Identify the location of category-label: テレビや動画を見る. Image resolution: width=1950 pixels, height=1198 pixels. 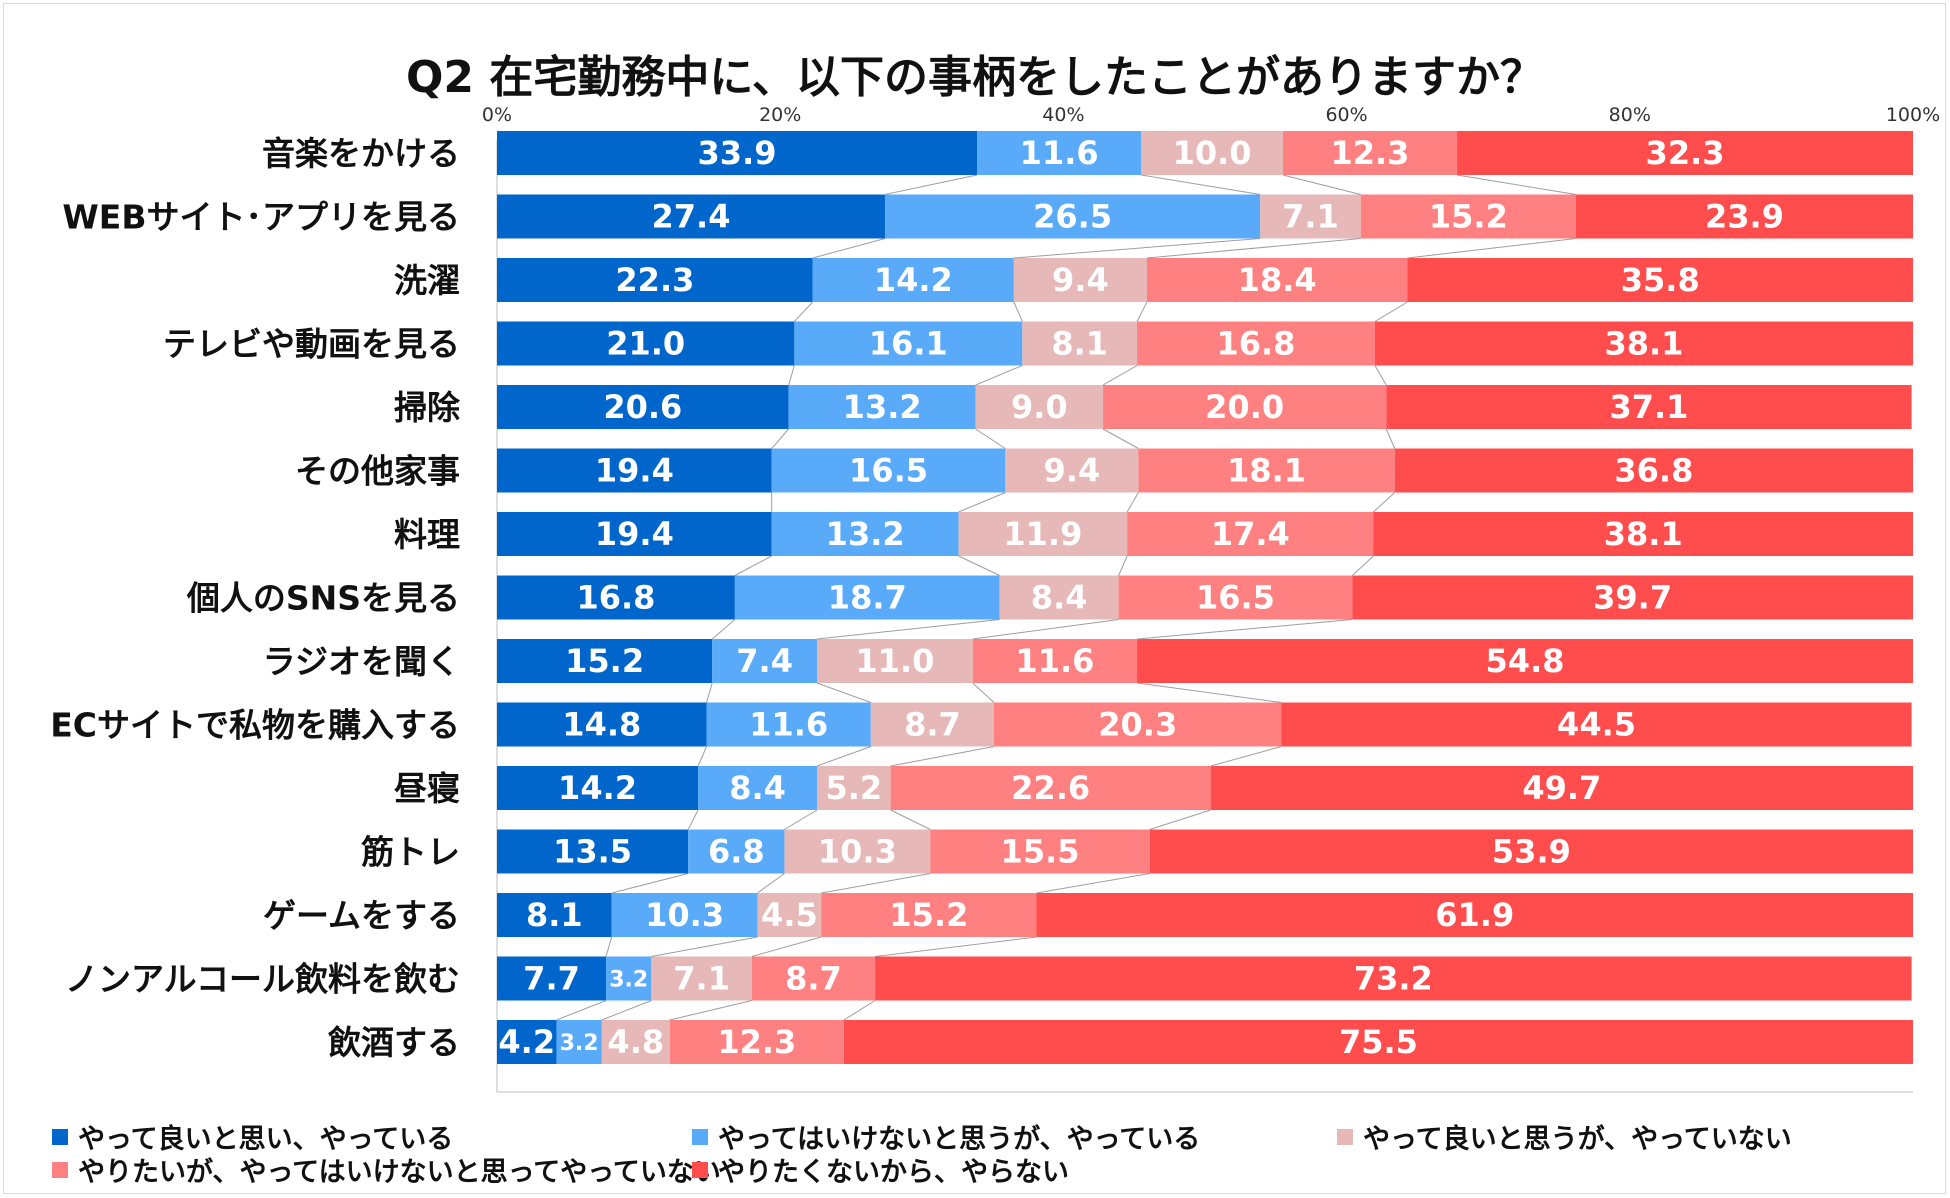
(311, 344).